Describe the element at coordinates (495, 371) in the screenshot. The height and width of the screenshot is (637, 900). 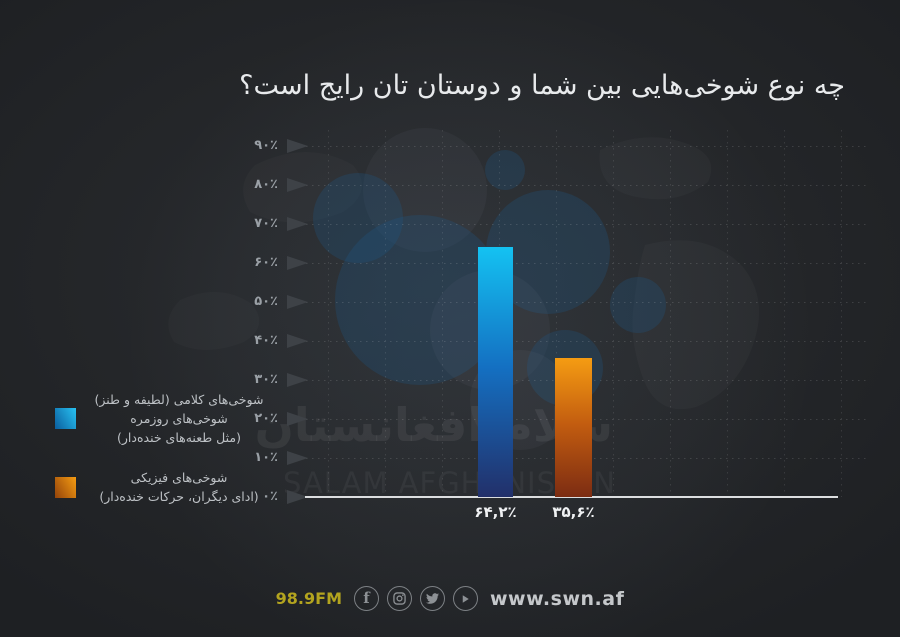
I see `bar-verbal-jokes` at that location.